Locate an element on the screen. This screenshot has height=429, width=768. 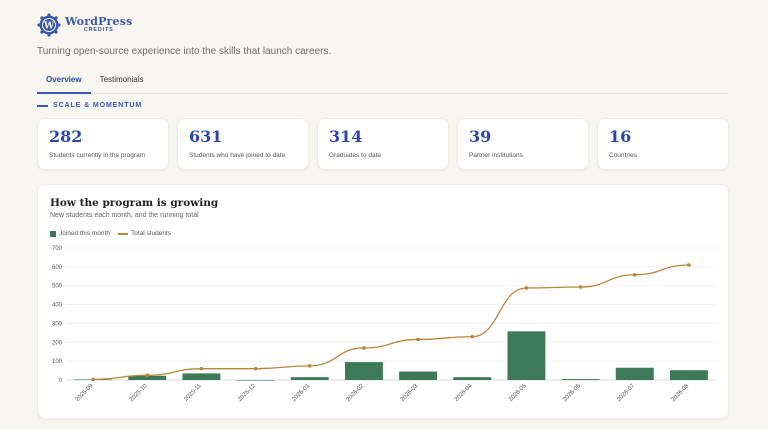
y-tick-label: 100 is located at coordinates (57, 362).